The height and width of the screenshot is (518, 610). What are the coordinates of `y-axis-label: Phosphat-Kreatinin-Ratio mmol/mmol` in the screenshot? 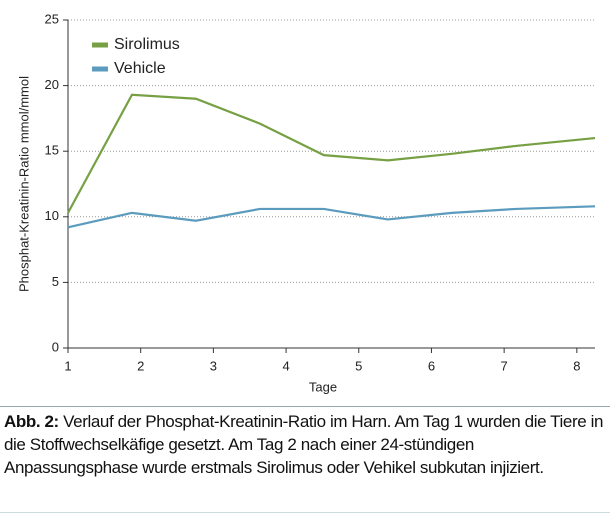 It's located at (23, 184).